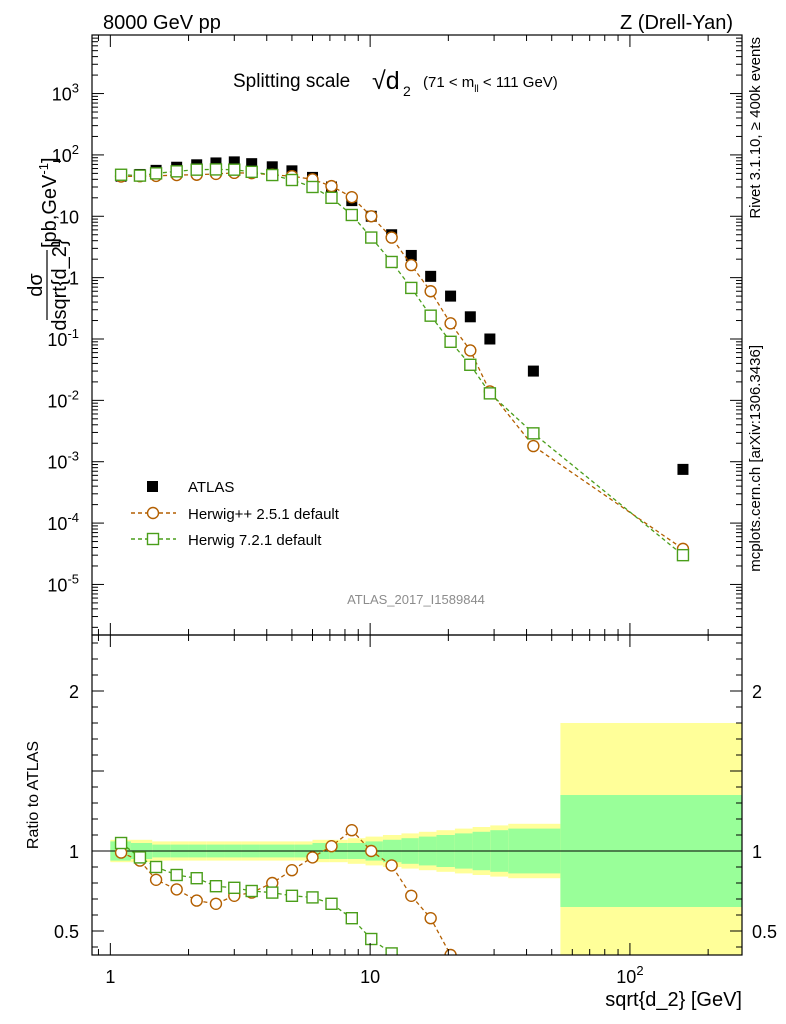 The width and height of the screenshot is (786, 1024). I want to click on y-tick-label: 10, so click(69, 217).